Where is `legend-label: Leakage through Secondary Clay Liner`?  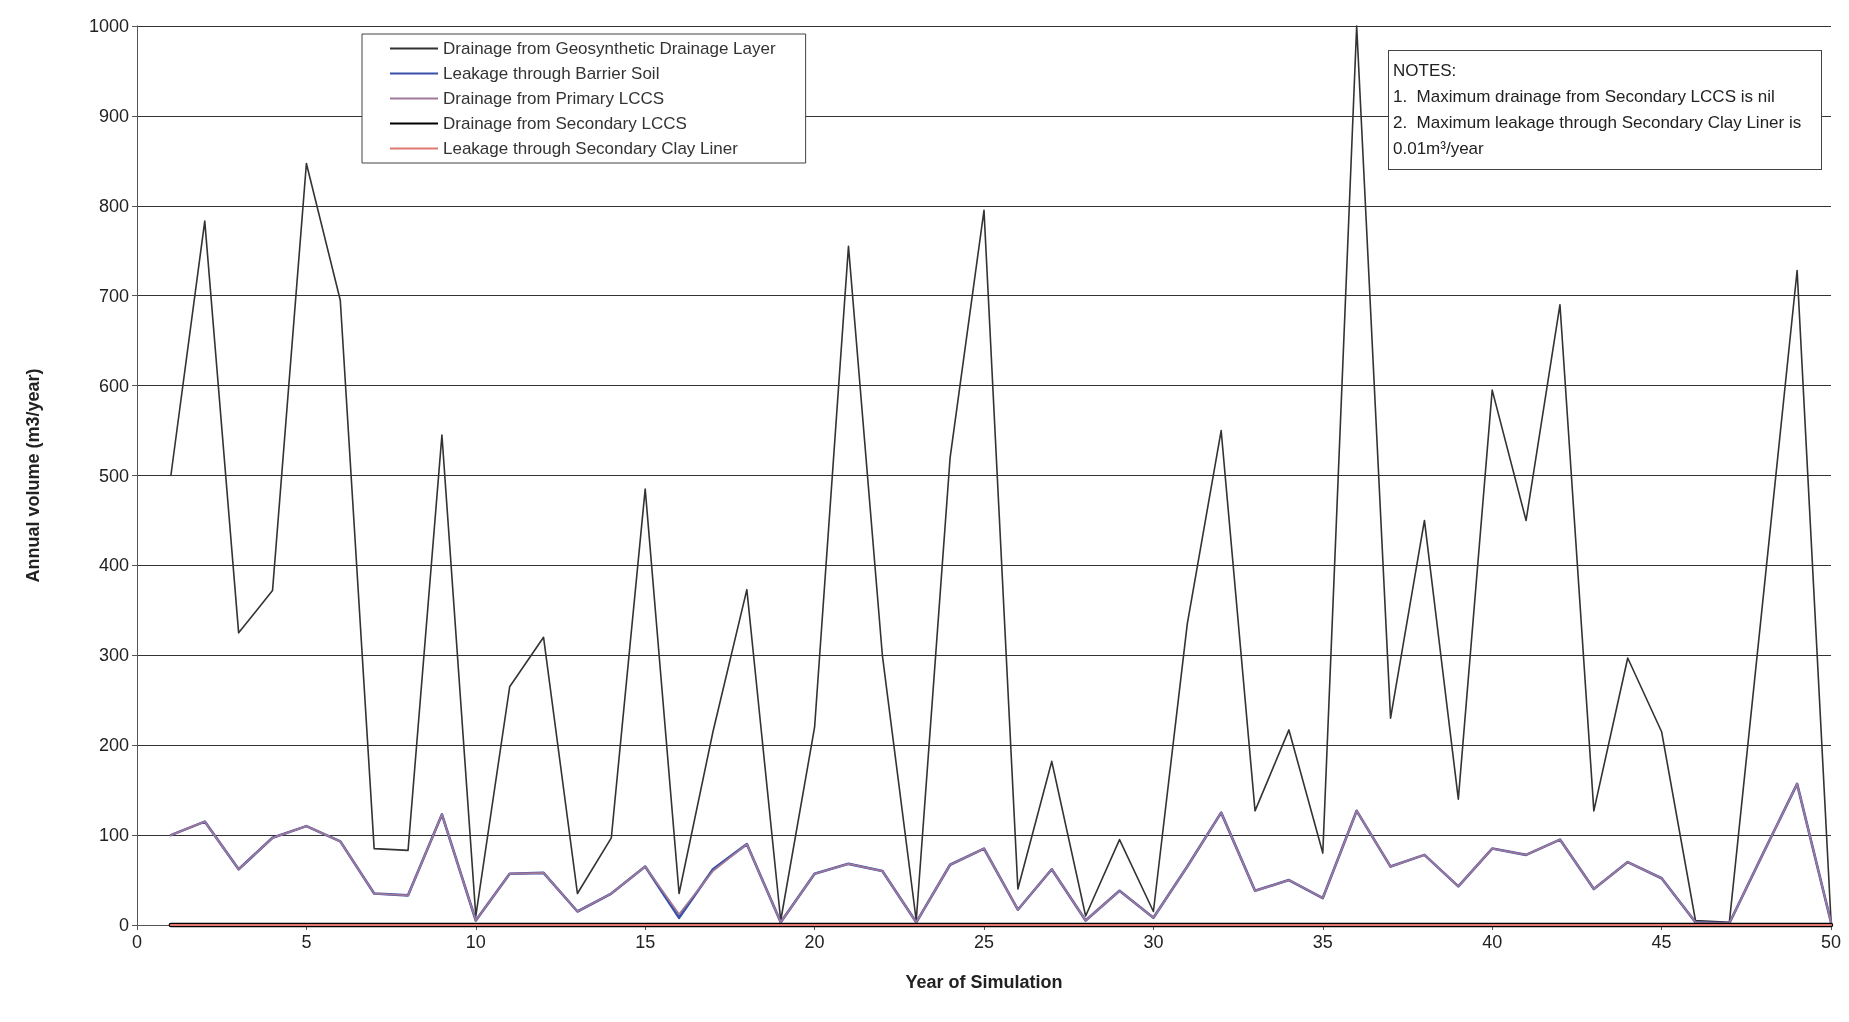
legend-label: Leakage through Secondary Clay Liner is located at coordinates (591, 148).